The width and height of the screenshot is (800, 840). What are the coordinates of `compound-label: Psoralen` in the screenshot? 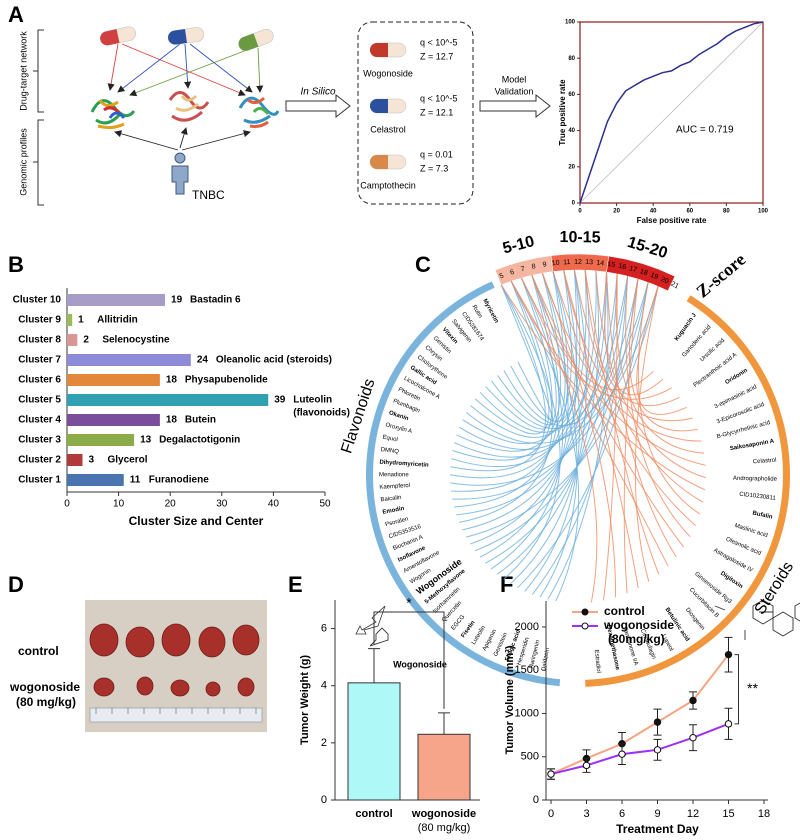 It's located at (397, 522).